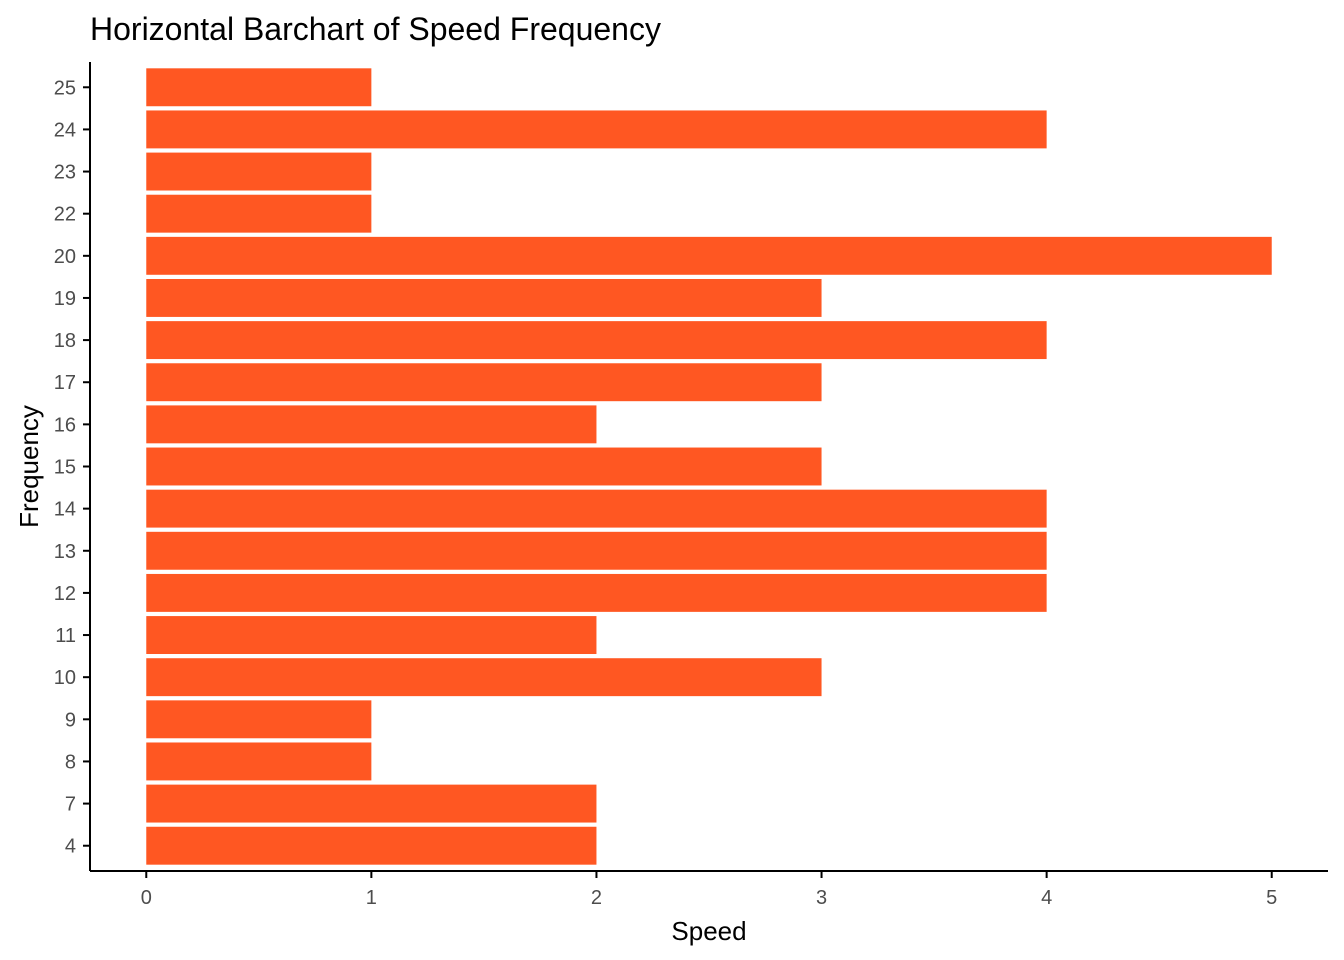 The width and height of the screenshot is (1344, 960). Describe the element at coordinates (70, 762) in the screenshot. I see `y-tick-label: 8` at that location.